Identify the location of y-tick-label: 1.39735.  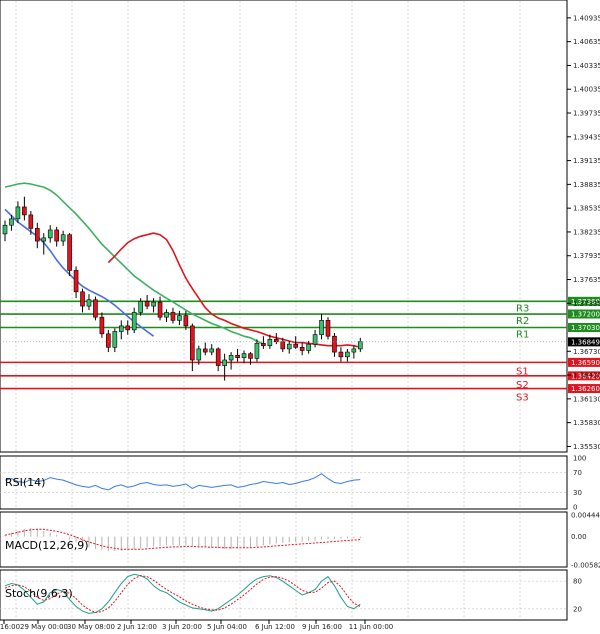
(586, 114).